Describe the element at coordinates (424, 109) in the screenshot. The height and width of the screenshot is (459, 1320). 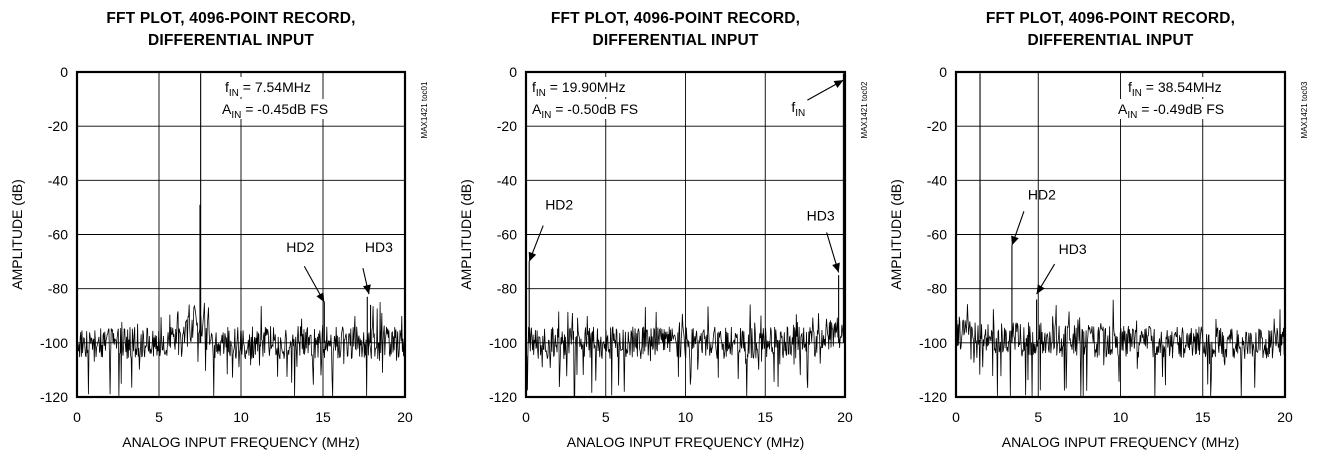
I see `figure-code: MAX1421 toc01` at that location.